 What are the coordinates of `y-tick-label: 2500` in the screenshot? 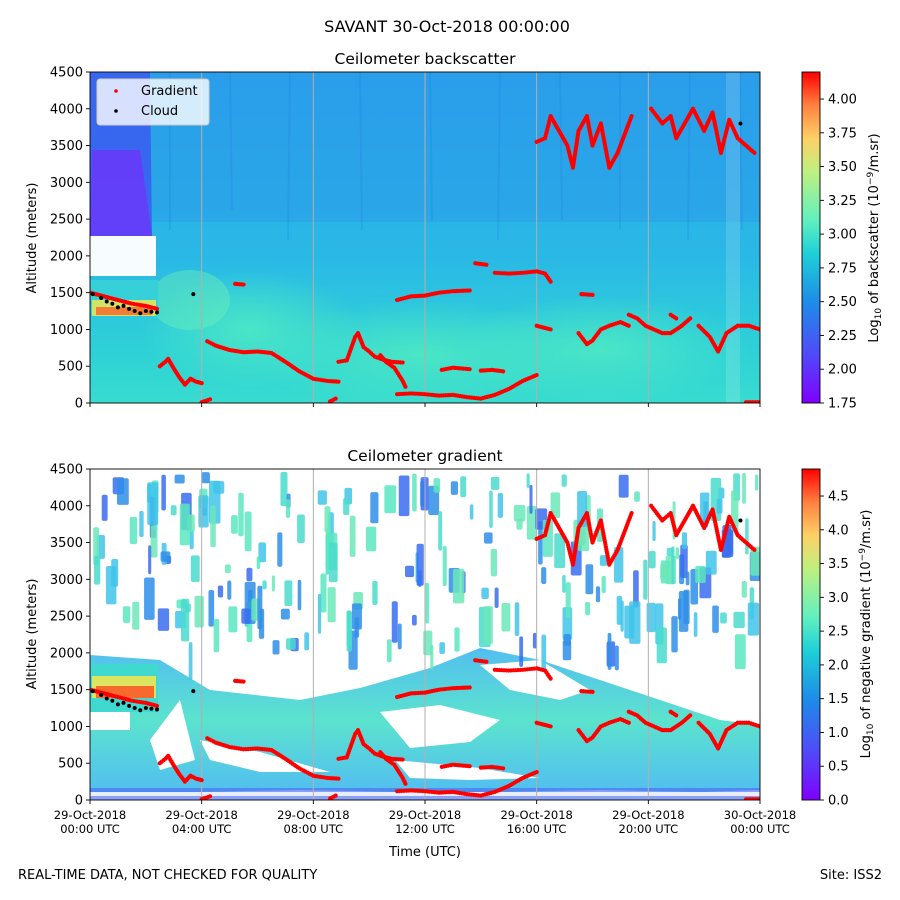 It's located at (66, 617).